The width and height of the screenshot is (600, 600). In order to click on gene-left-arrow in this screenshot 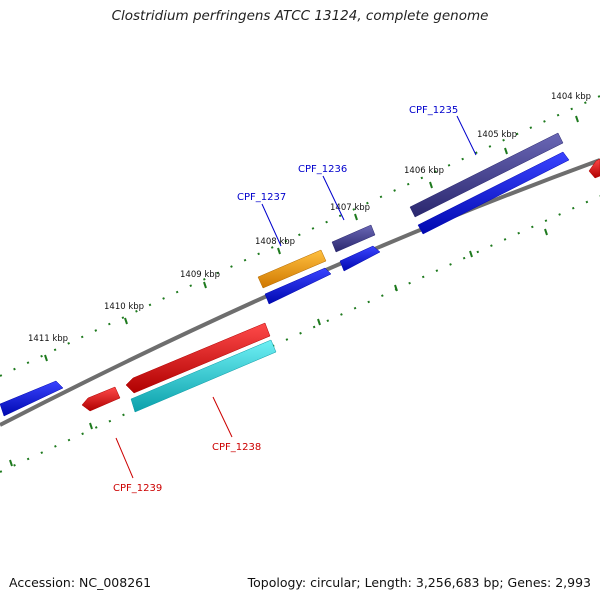, I will do `click(32, 398)`.